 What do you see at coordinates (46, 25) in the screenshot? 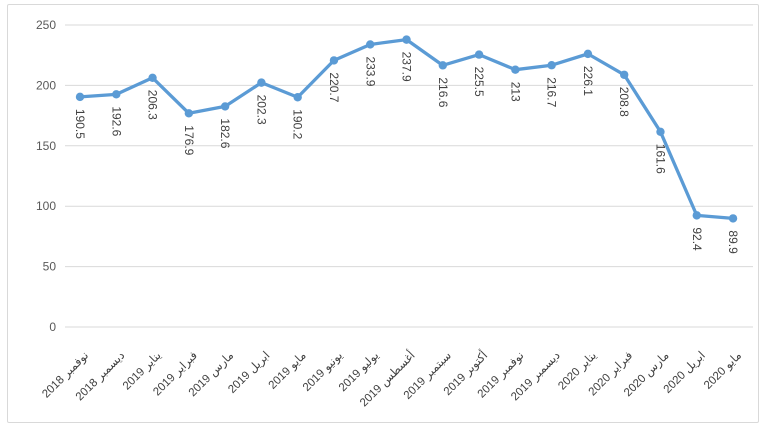
I see `y-axis-tick-label: 250` at bounding box center [46, 25].